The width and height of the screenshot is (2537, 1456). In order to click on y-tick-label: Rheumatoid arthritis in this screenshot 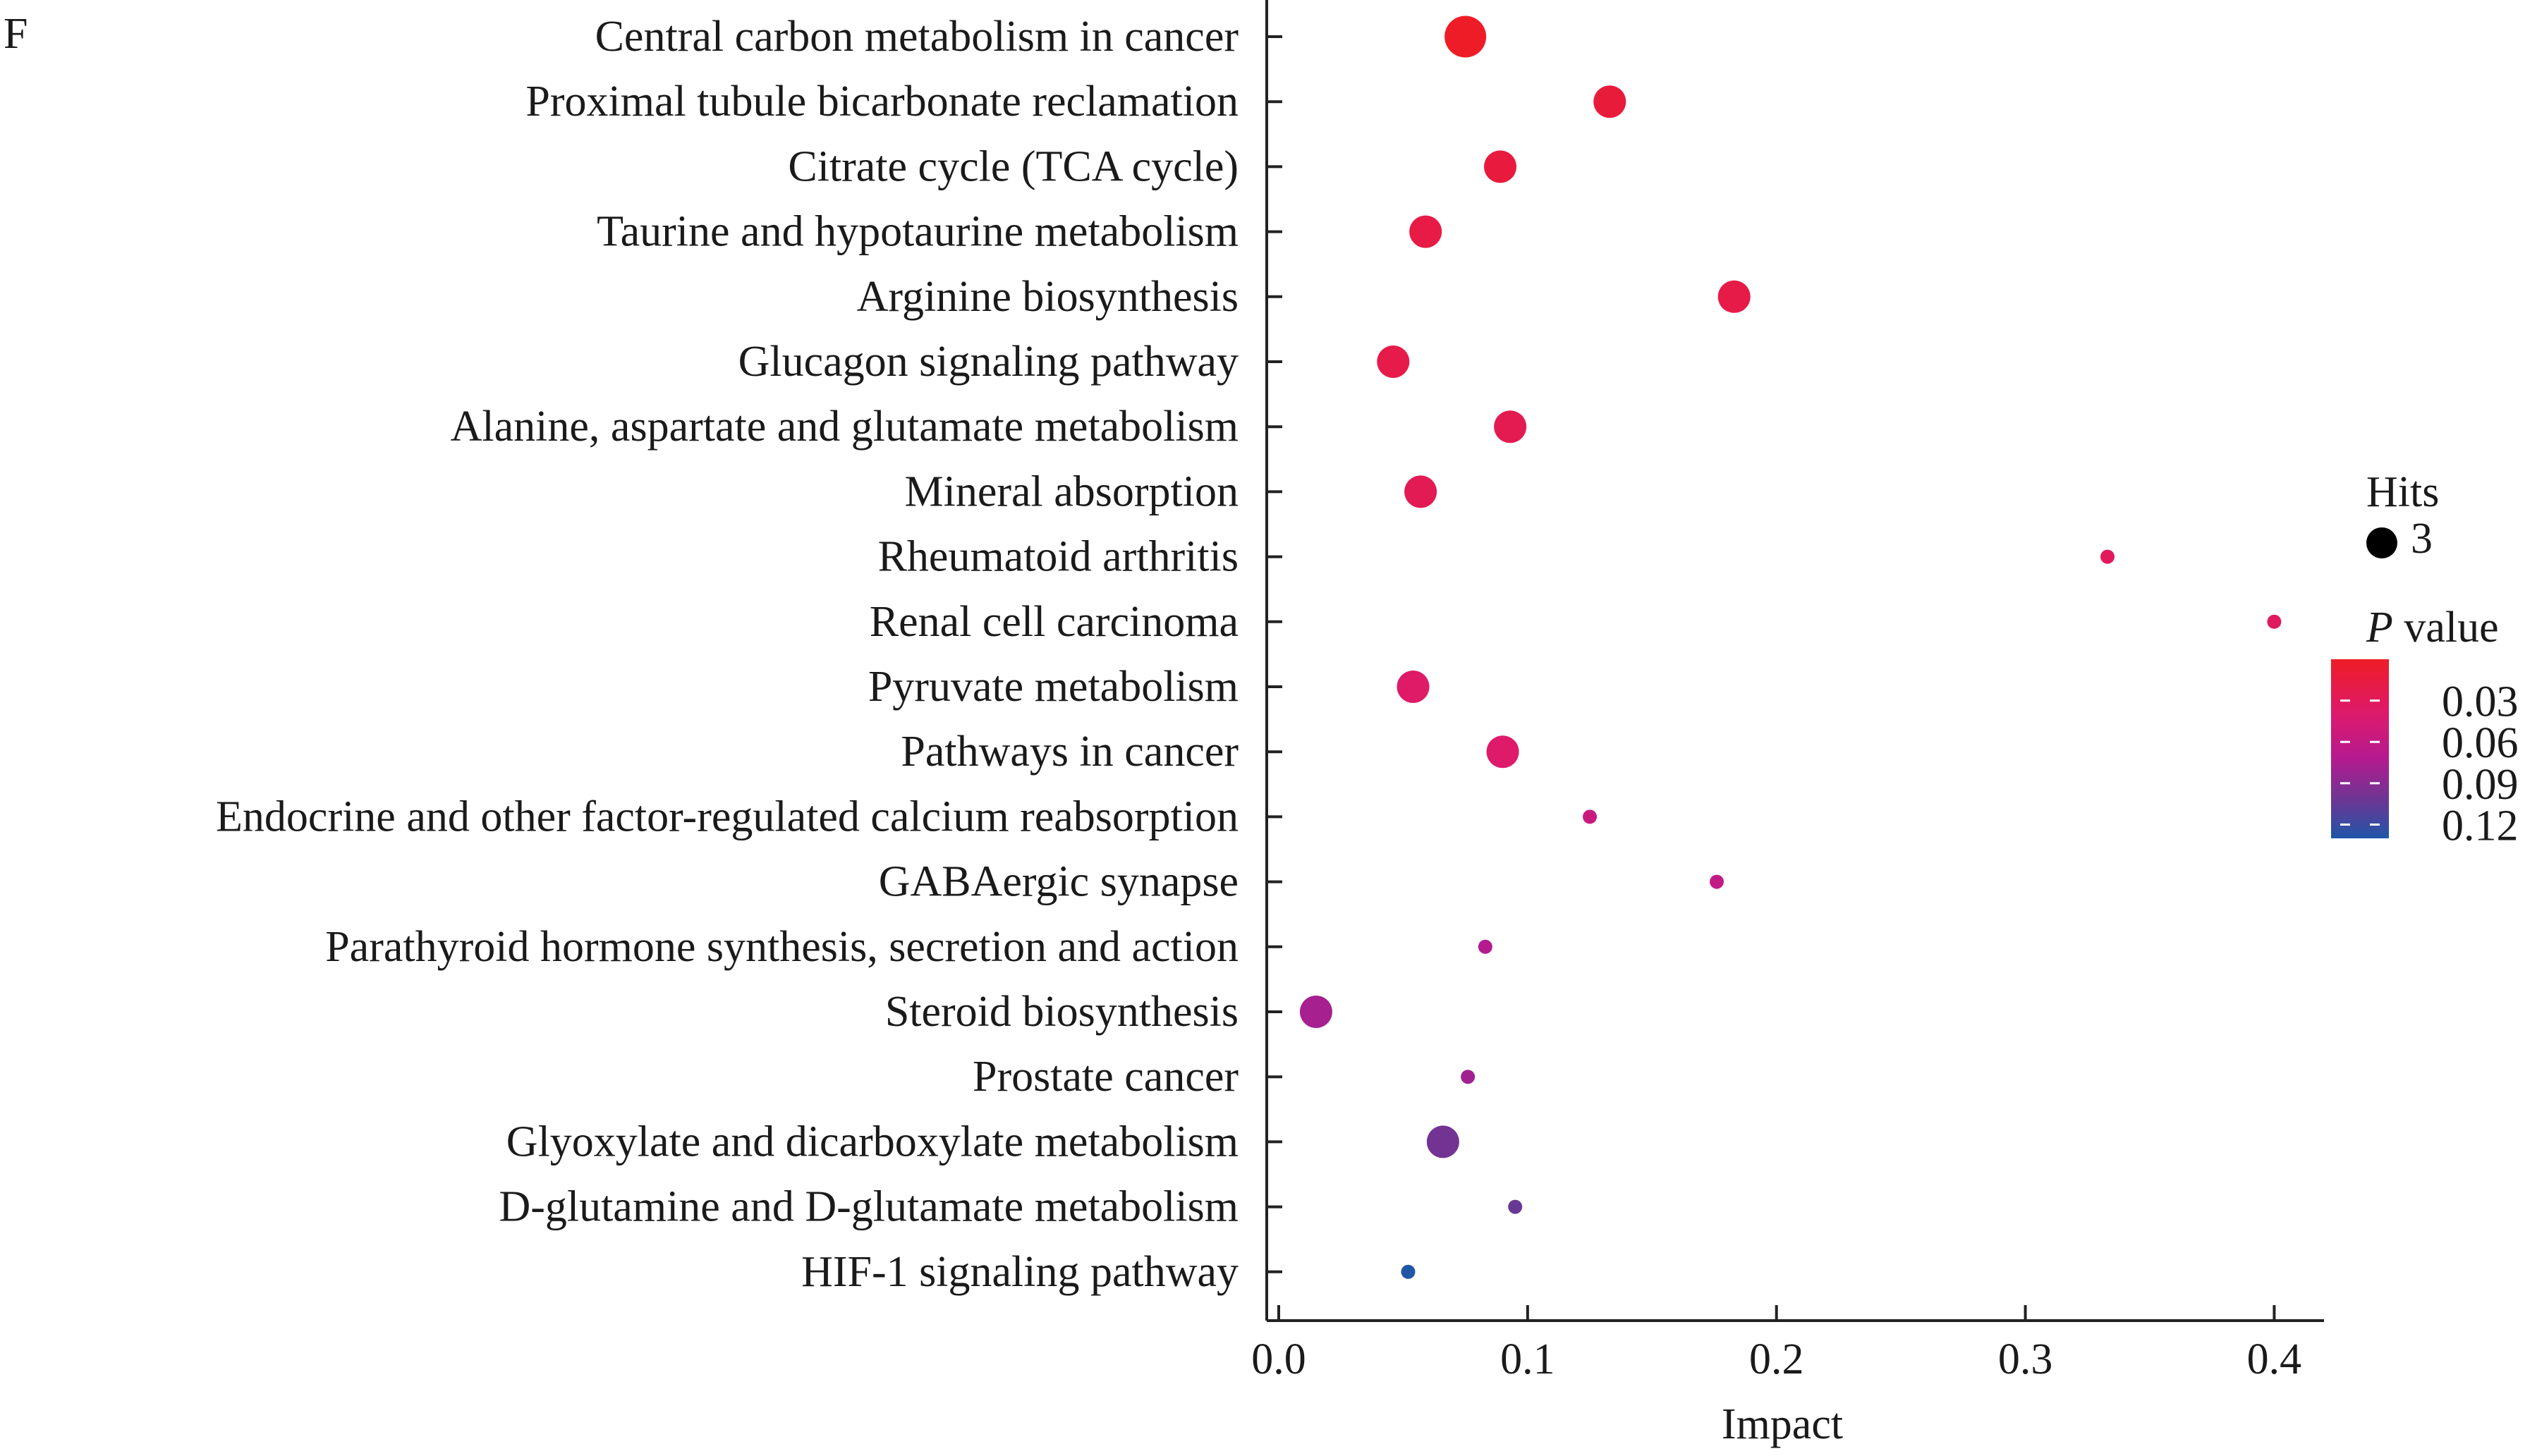, I will do `click(1058, 557)`.